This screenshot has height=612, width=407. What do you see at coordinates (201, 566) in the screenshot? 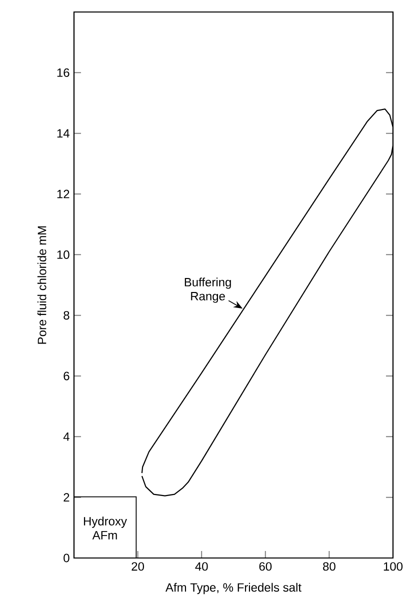
I see `x-tick-label: 40` at bounding box center [201, 566].